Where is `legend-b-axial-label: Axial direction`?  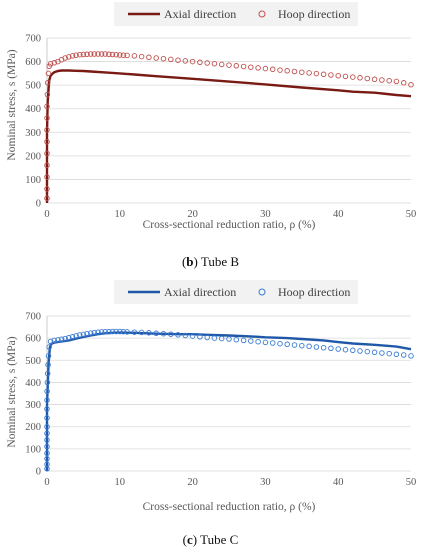
legend-b-axial-label: Axial direction is located at coordinates (200, 14).